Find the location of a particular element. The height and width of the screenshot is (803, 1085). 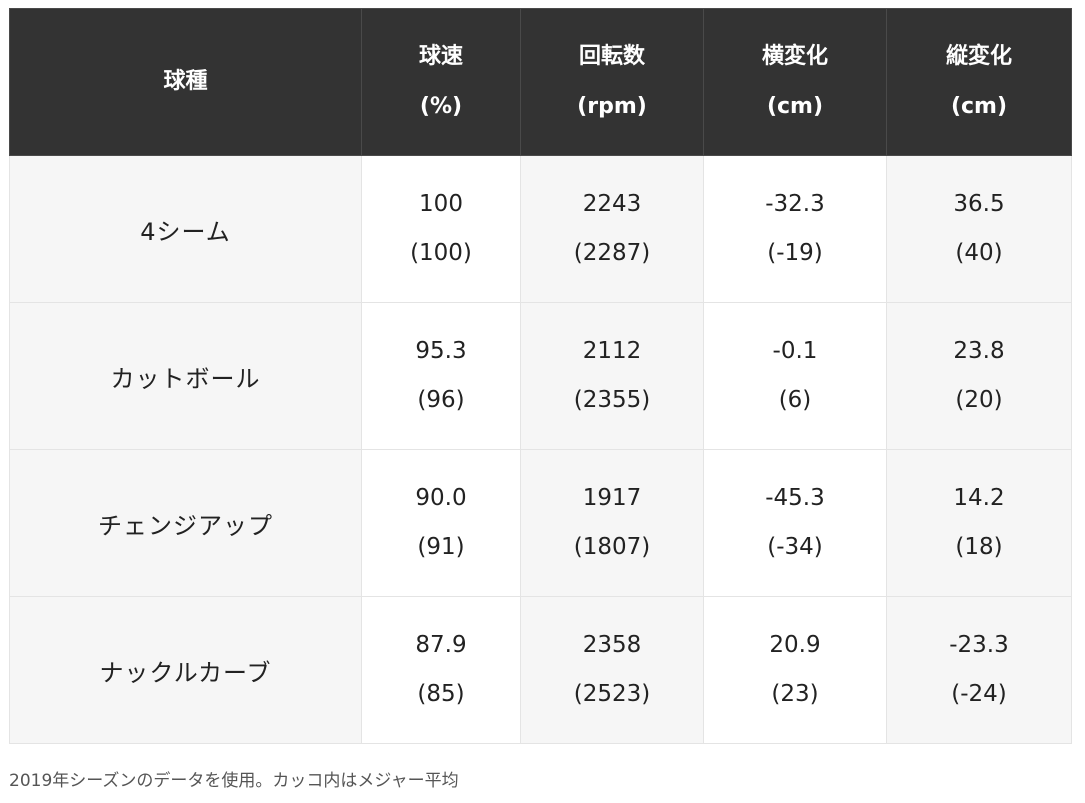

cell-value: -32.3 is located at coordinates (795, 204).